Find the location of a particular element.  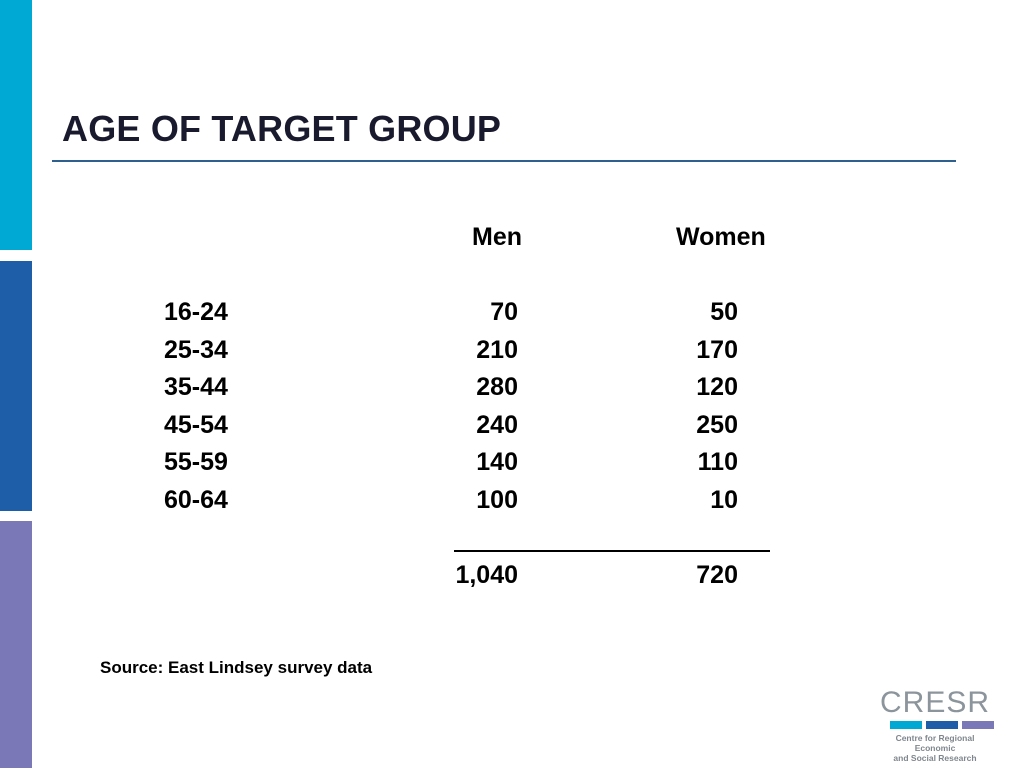

title-underline is located at coordinates (504, 161).